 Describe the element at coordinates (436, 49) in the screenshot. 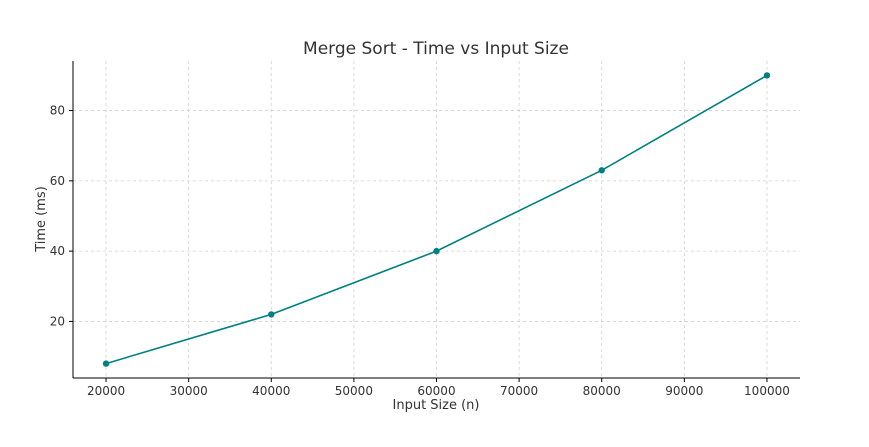

I see `chart-title: Merge Sort - Time vs Input Size` at that location.